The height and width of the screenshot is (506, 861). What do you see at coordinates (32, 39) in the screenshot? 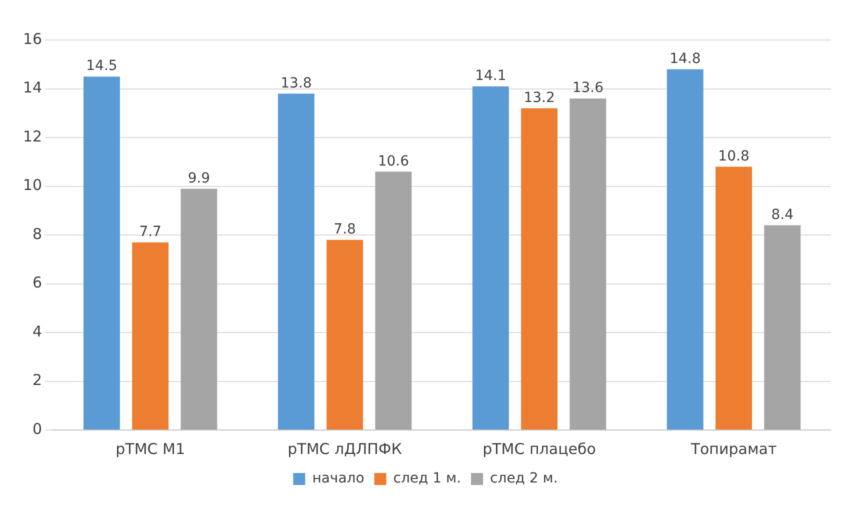
I see `y-tick-label: 16` at bounding box center [32, 39].